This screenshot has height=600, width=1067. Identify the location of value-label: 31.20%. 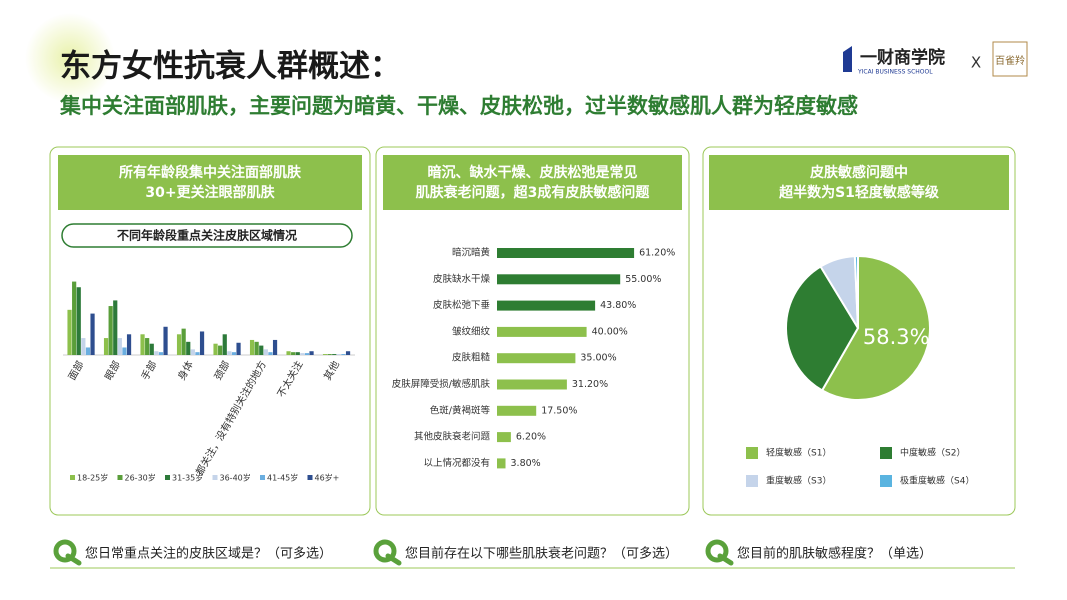
(590, 384).